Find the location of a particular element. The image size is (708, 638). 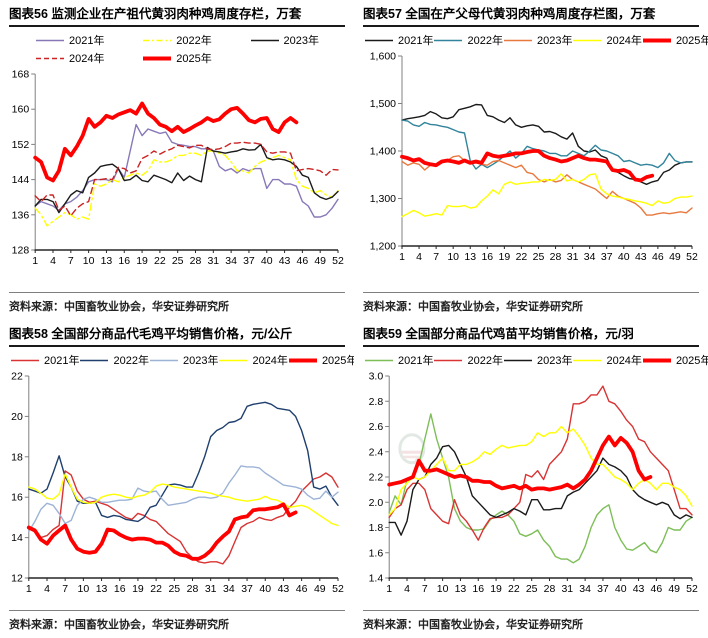

y-tick-label: 1,600 is located at coordinates (383, 57).